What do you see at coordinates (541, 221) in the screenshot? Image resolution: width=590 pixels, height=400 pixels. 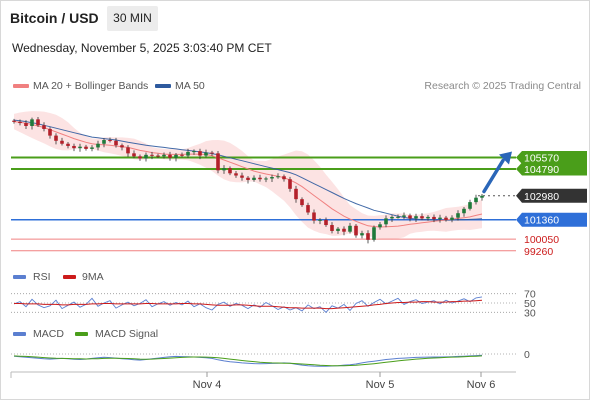 I see `level-label-101360: 101360` at bounding box center [541, 221].